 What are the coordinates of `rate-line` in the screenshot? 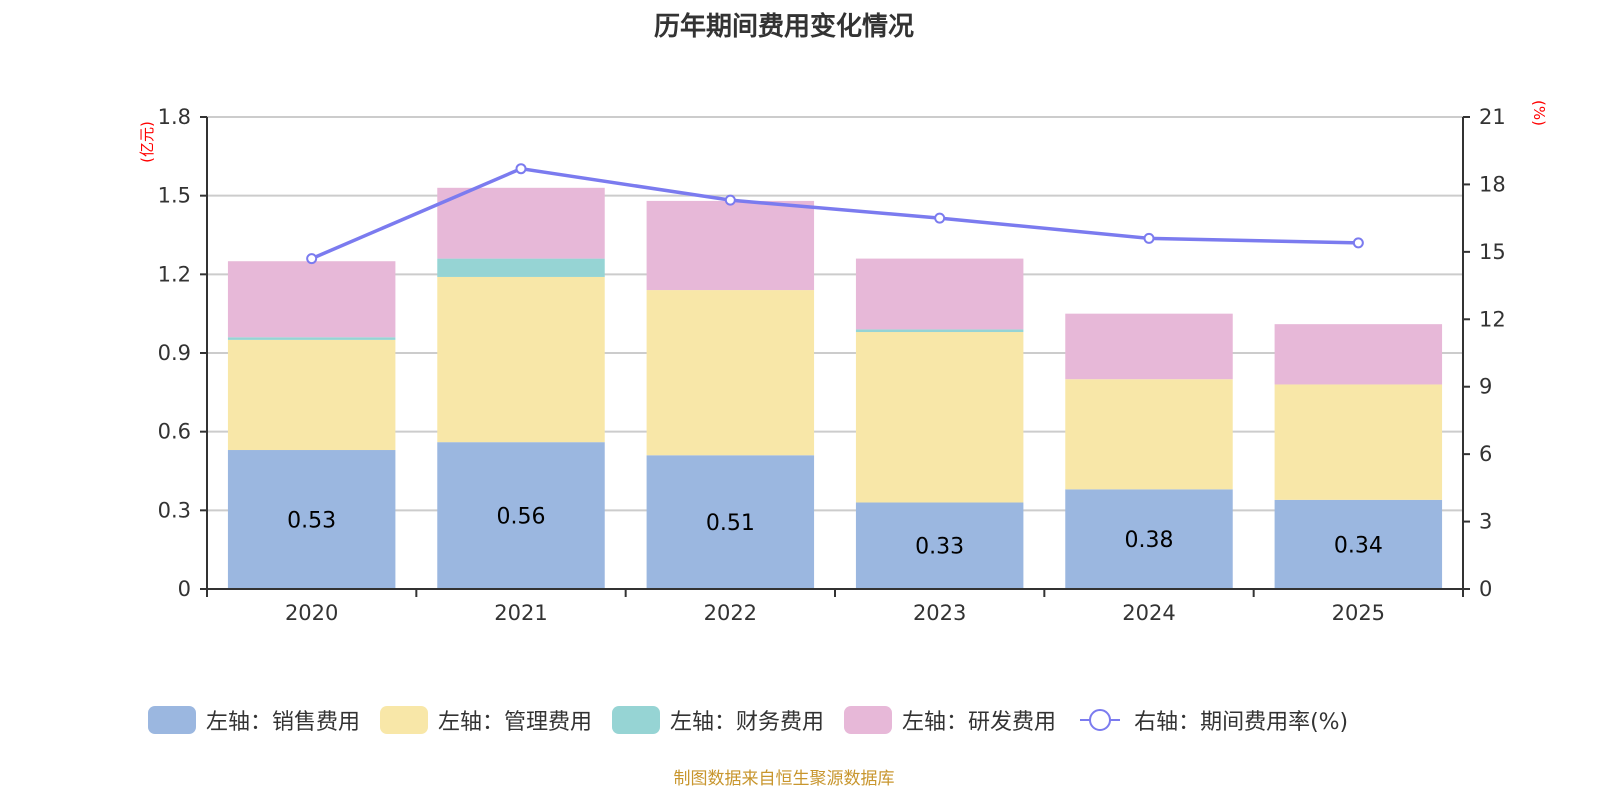 It's located at (834, 213).